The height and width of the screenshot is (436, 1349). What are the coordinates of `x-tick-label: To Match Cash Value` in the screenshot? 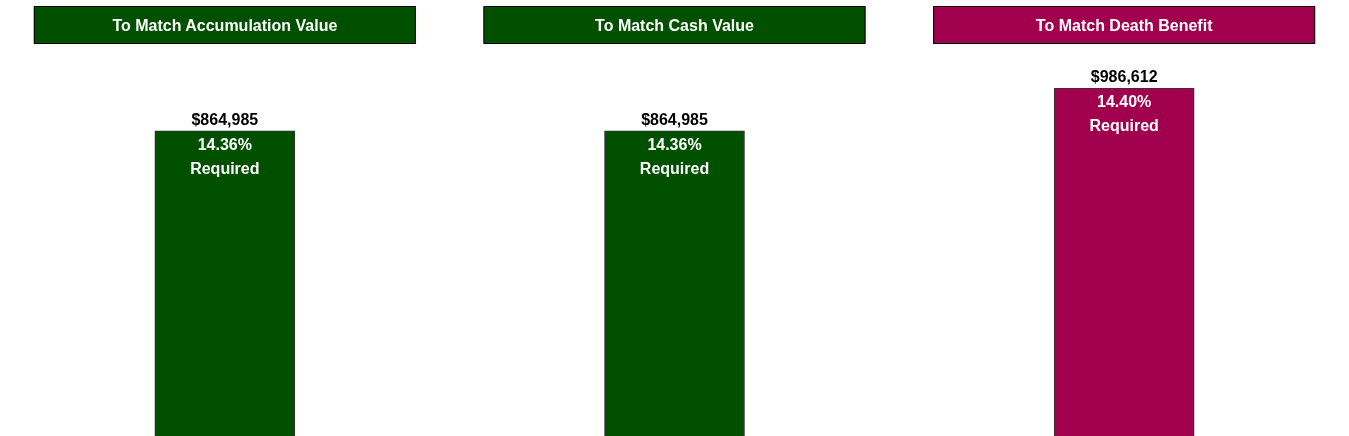 It's located at (675, 25).